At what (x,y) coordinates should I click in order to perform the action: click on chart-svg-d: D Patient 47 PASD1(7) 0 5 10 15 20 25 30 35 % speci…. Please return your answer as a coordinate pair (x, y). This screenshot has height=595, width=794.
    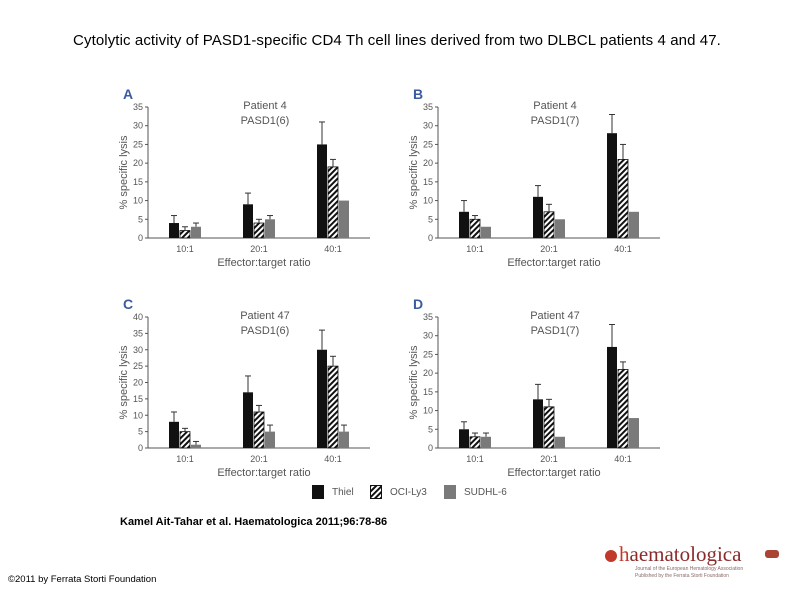
    Looking at the image, I should click on (534, 387).